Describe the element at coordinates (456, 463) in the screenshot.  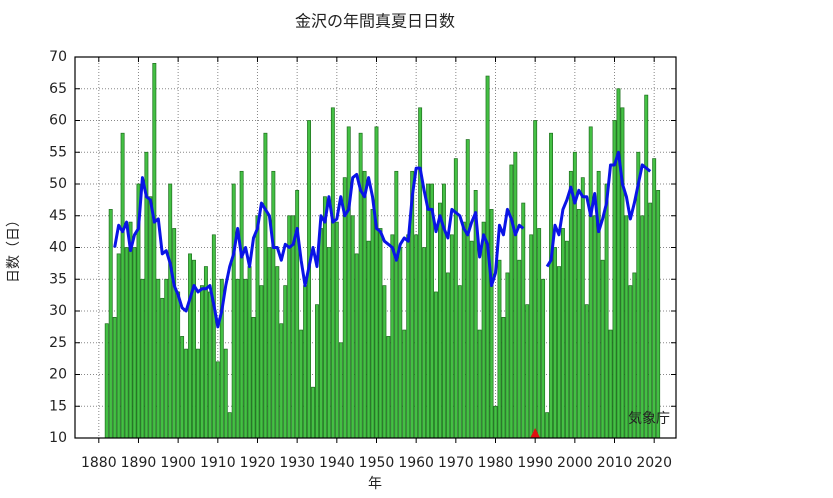
I see `x-tick-label: 1970` at that location.